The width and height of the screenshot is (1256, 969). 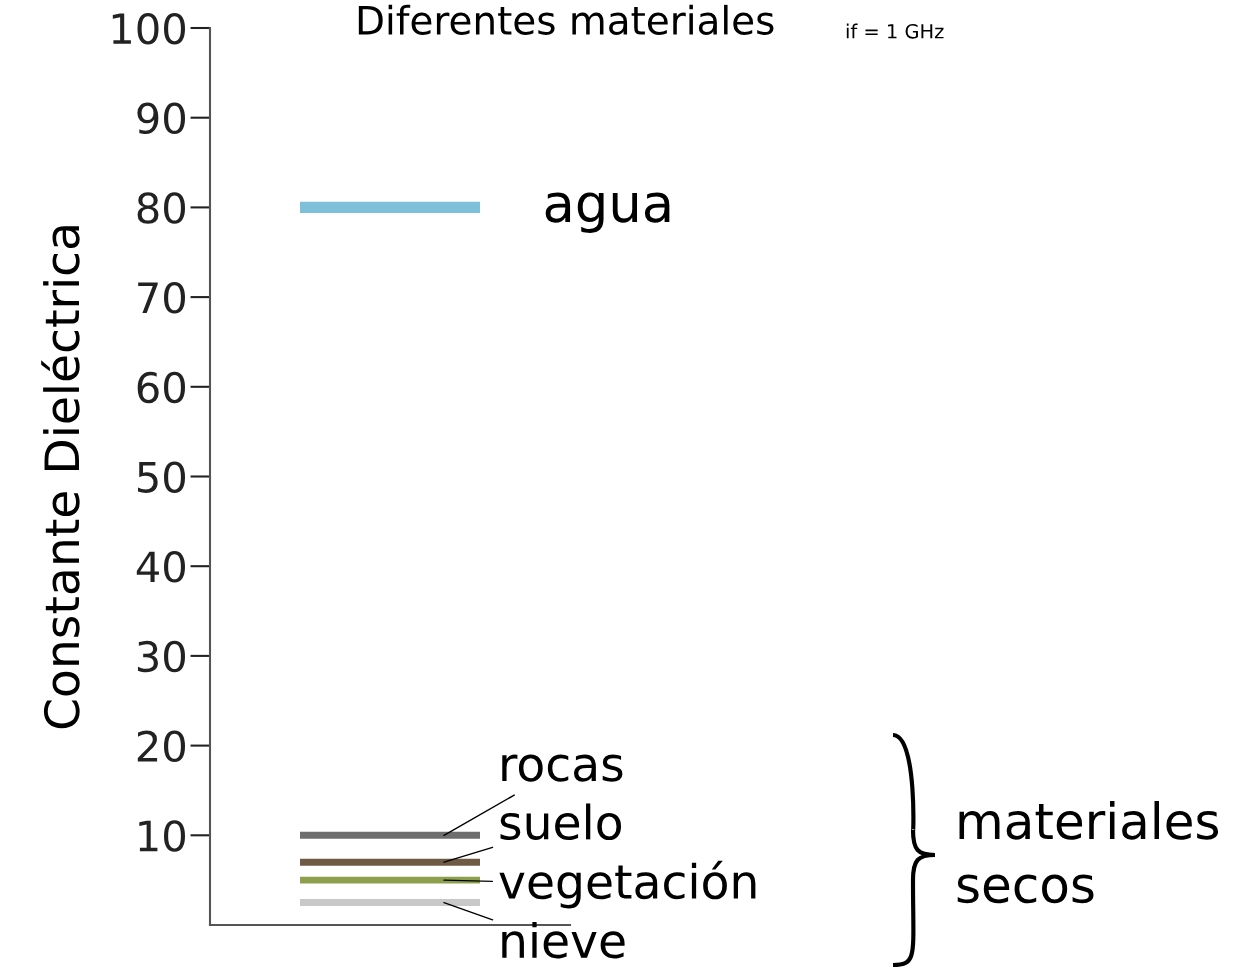 What do you see at coordinates (161, 477) in the screenshot?
I see `y-tick-label: 50` at bounding box center [161, 477].